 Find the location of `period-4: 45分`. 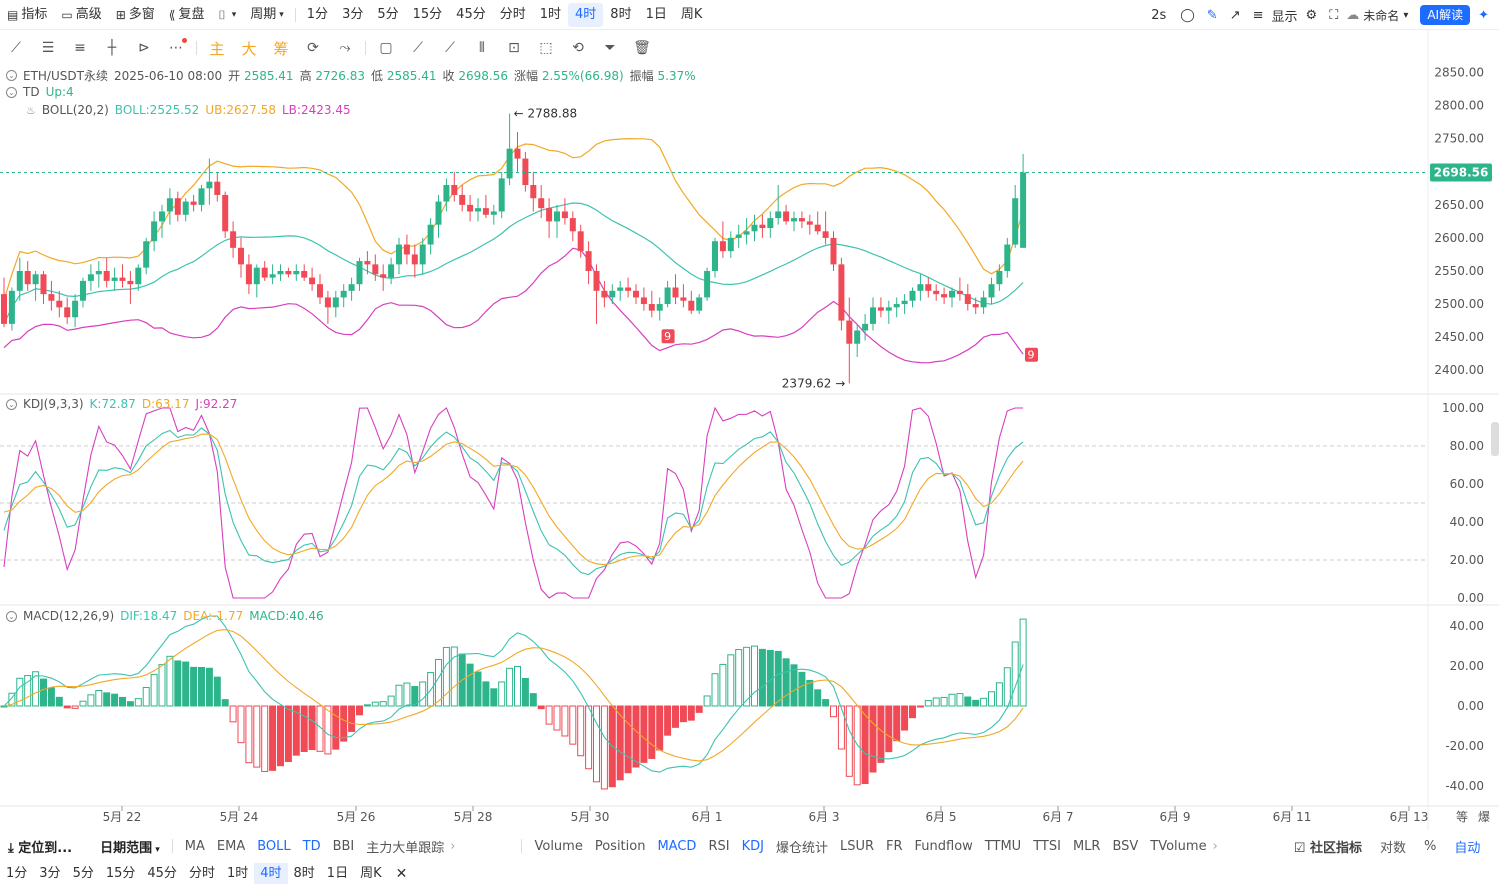

period-4: 45分 is located at coordinates (162, 873).